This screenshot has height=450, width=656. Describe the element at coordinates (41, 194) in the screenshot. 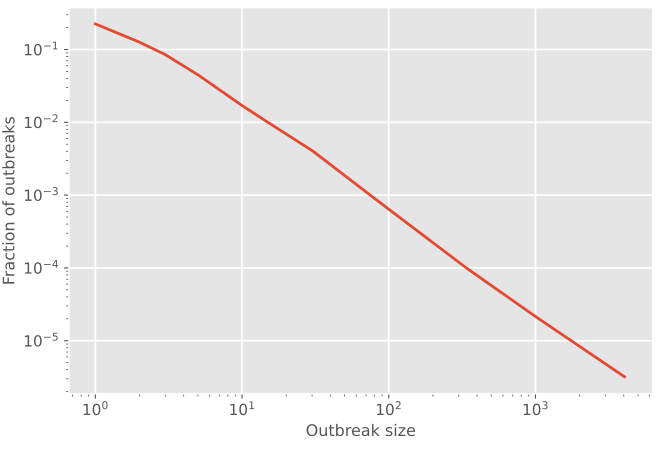

I see `y-tick-label: 10$^{−3}$` at that location.